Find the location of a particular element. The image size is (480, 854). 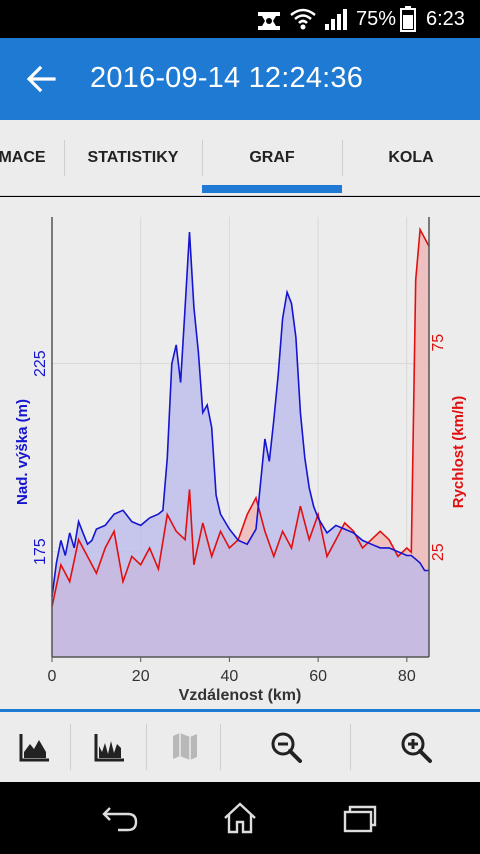

nav-recent-button is located at coordinates (360, 818).